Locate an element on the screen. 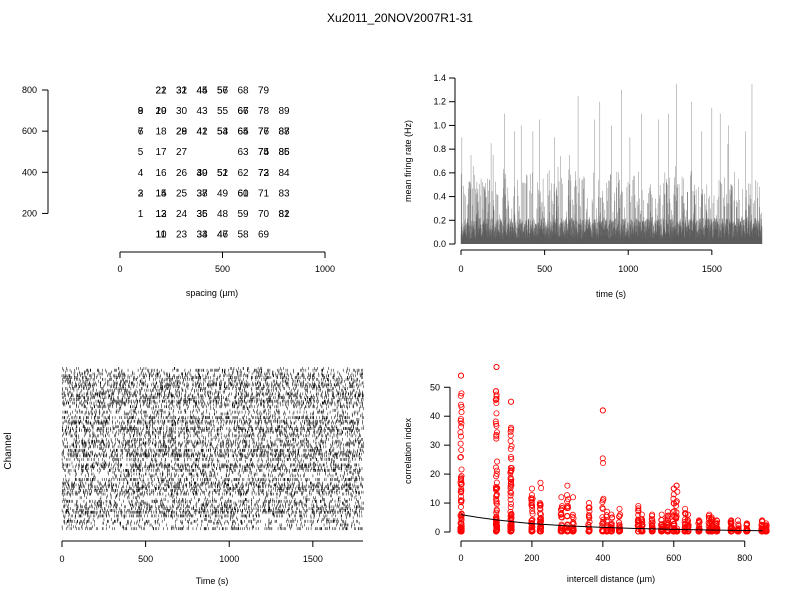 The height and width of the screenshot is (600, 800). electrode-label: 8 is located at coordinates (141, 111).